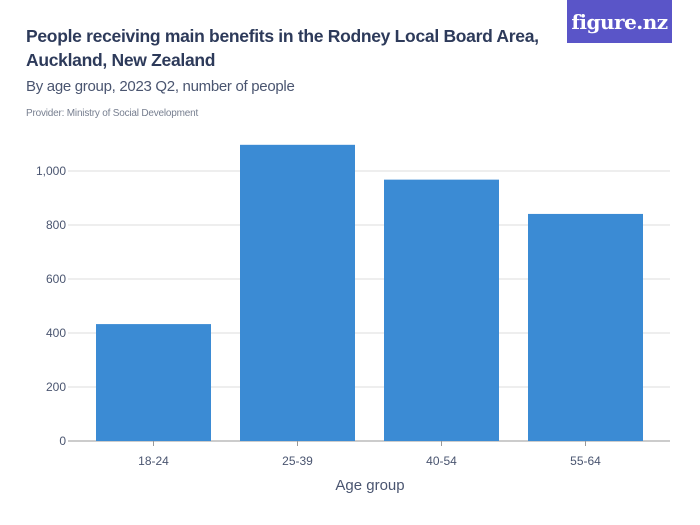  What do you see at coordinates (56, 387) in the screenshot?
I see `y-tick-label: 200` at bounding box center [56, 387].